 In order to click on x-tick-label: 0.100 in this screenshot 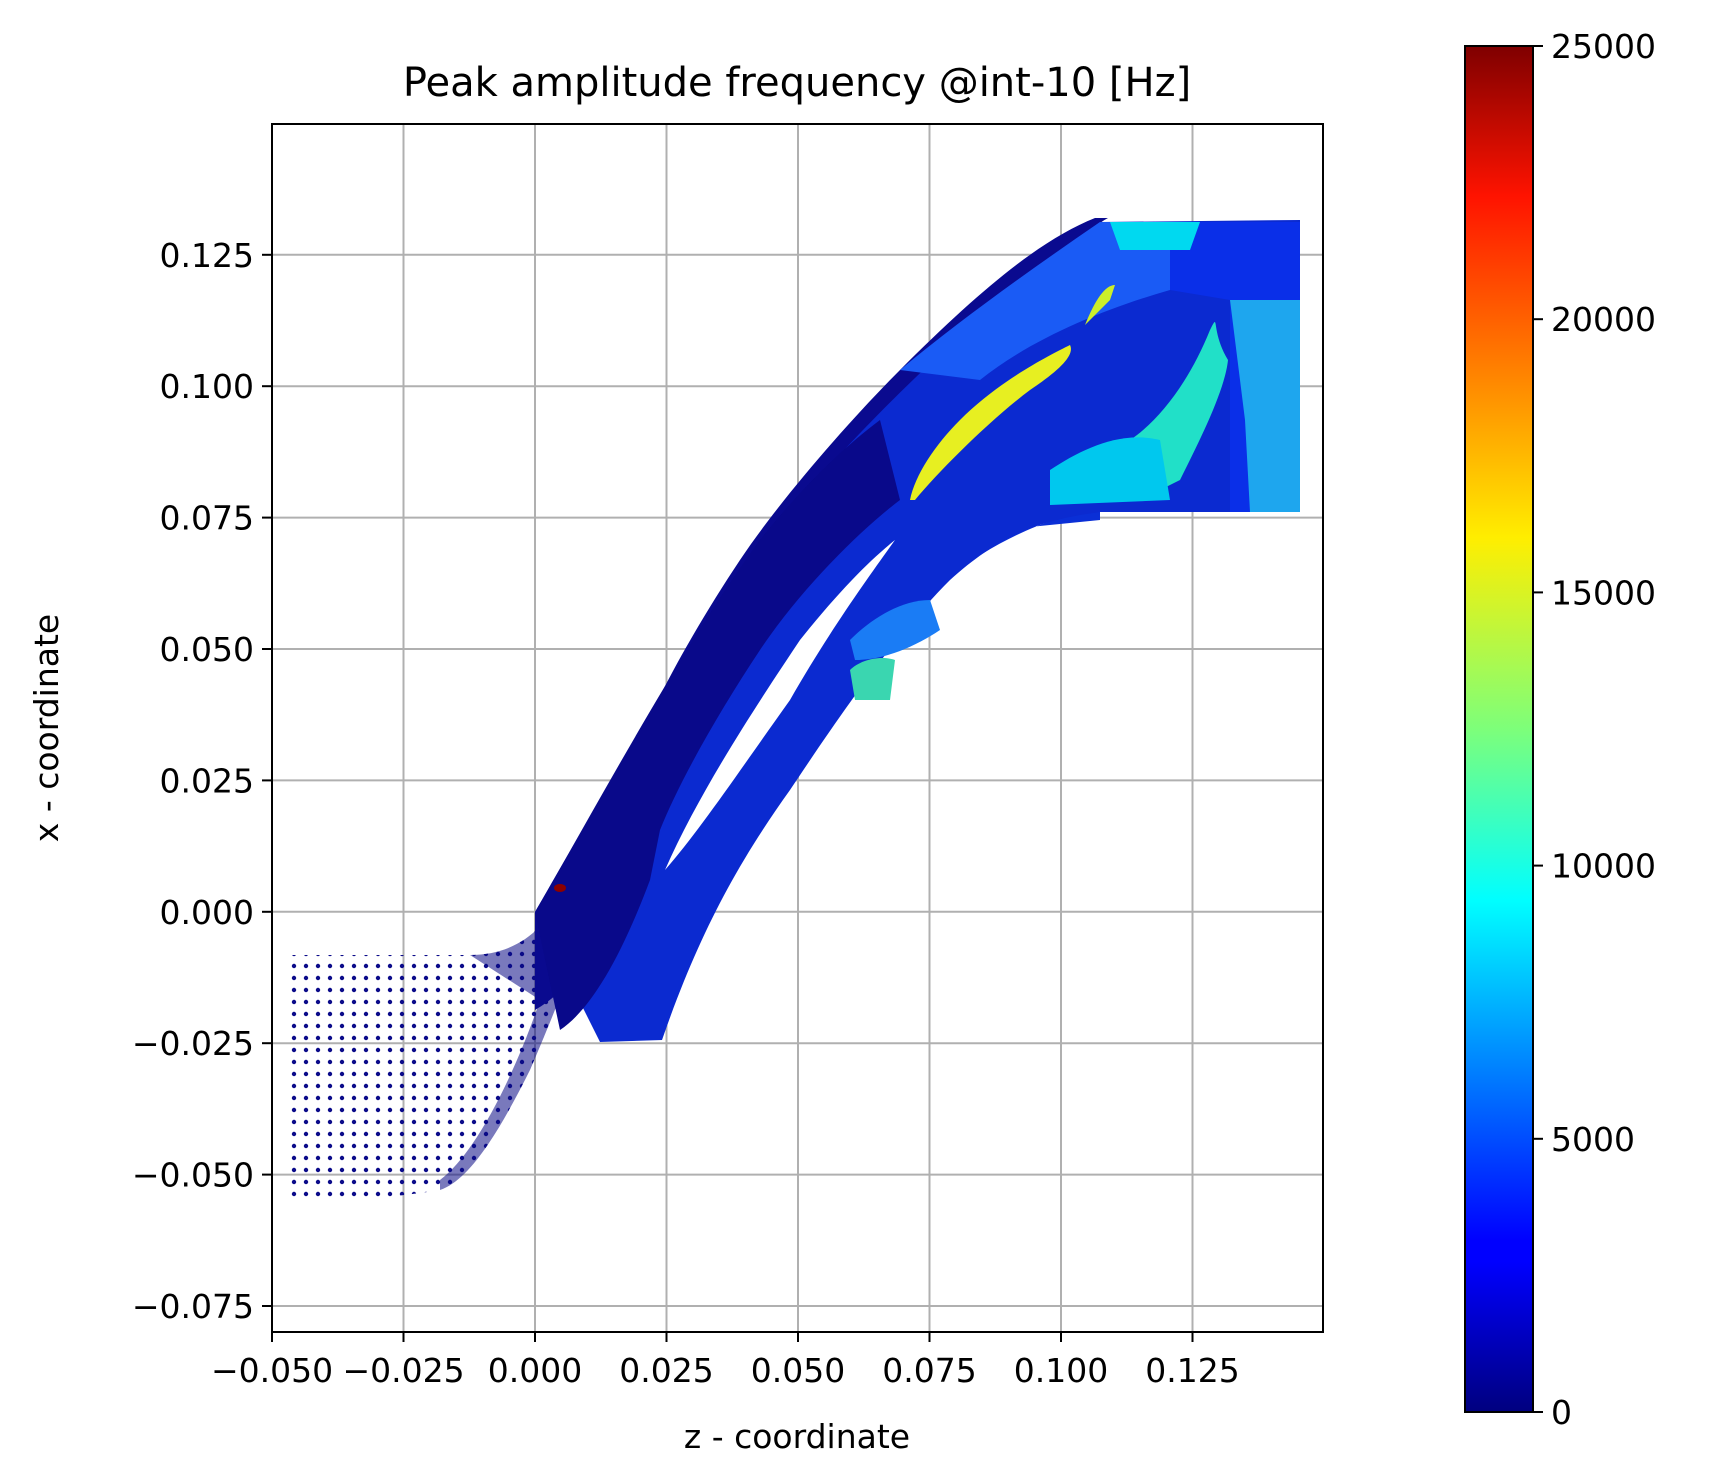, I will do `click(1061, 1370)`.